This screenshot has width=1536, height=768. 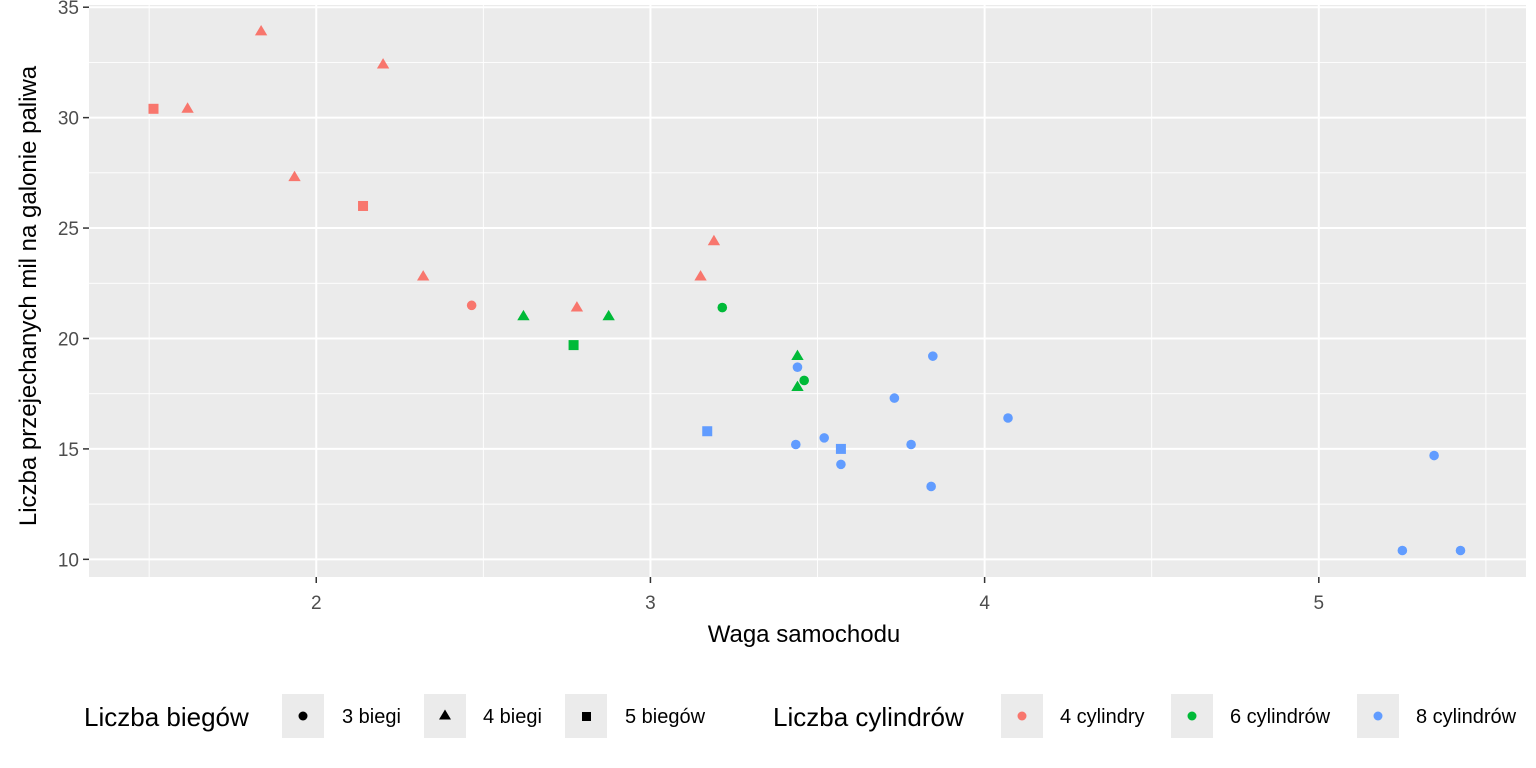 What do you see at coordinates (804, 634) in the screenshot?
I see `x-axis-title: Waga samochodu` at bounding box center [804, 634].